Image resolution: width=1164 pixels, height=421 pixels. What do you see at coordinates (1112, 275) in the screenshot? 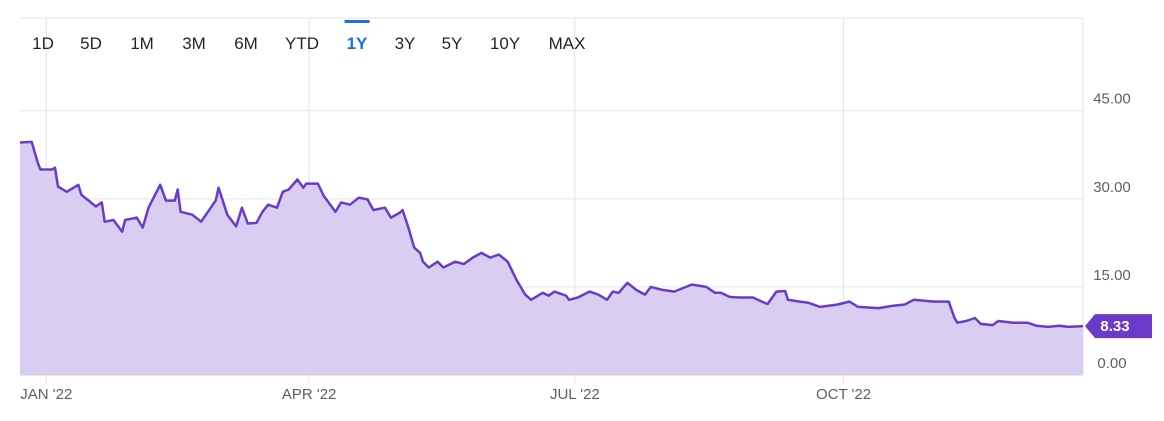
I see `y-tick-label: 15.00` at bounding box center [1112, 275].